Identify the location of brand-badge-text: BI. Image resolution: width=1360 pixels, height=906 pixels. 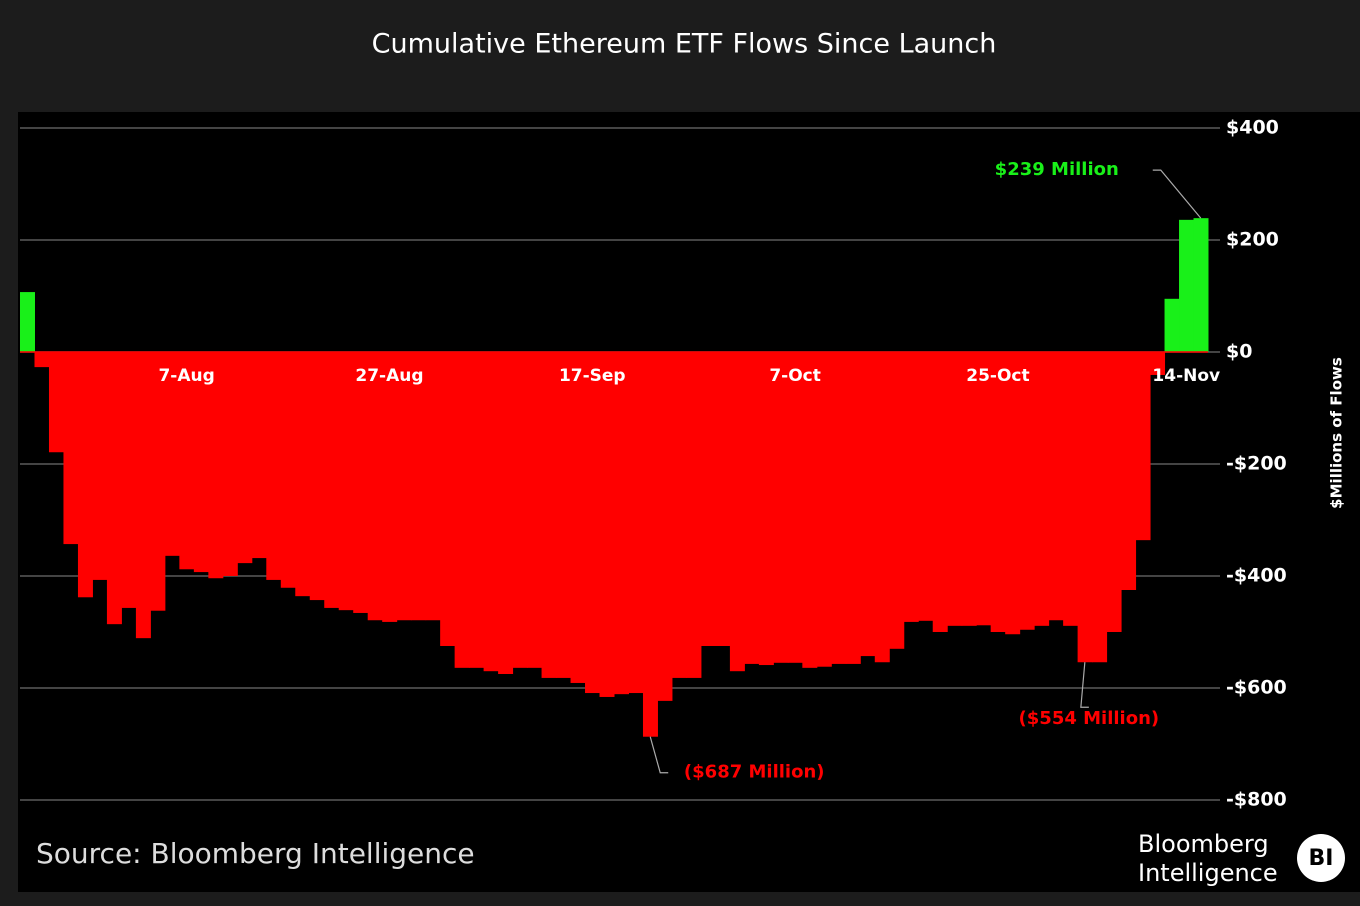
(1321, 858).